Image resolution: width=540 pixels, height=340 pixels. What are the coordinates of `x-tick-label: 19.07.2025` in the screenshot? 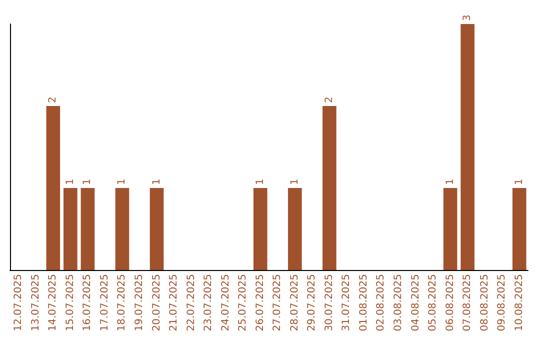 It's located at (139, 303).